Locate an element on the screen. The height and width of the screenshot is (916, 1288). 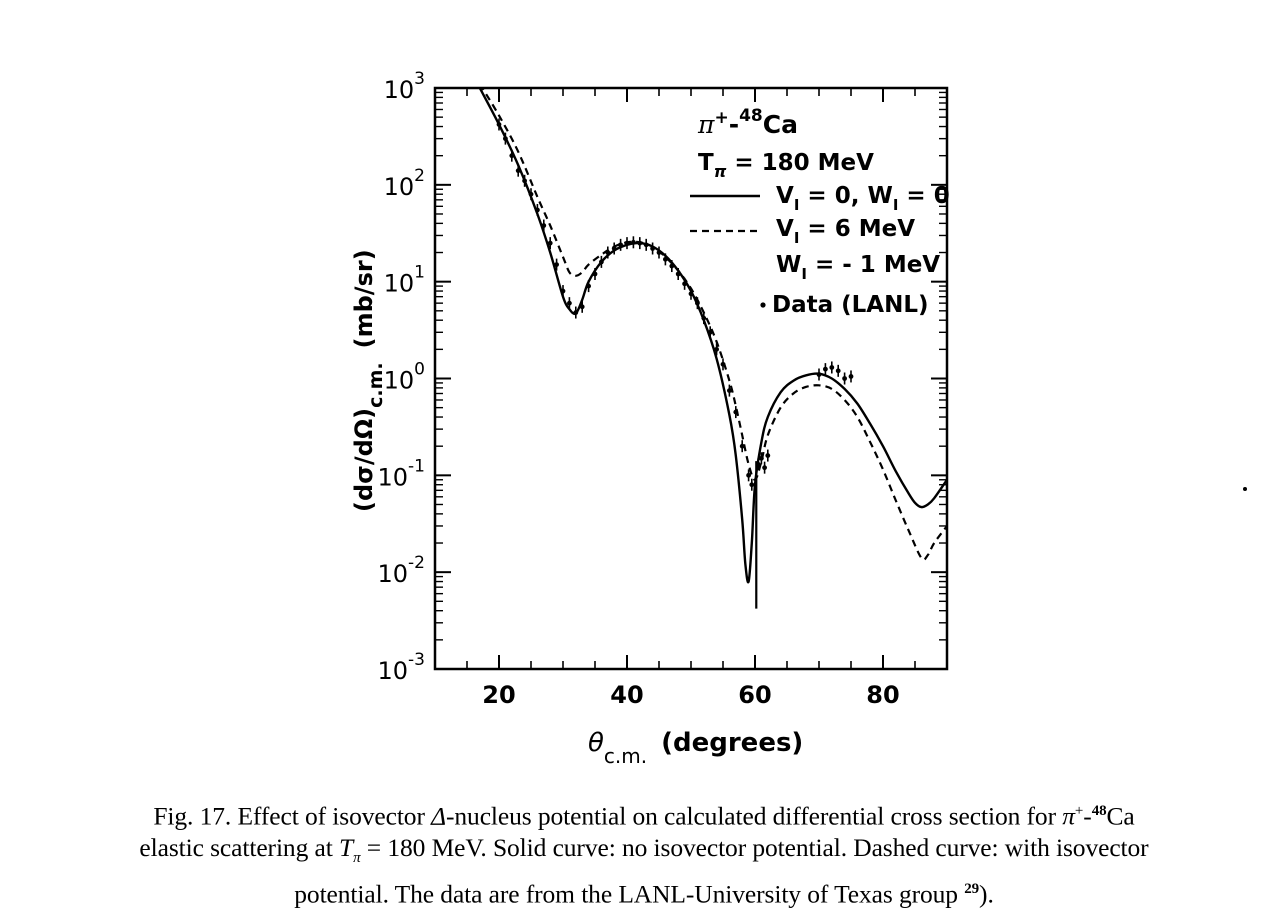
data-points is located at coordinates (675, 363).